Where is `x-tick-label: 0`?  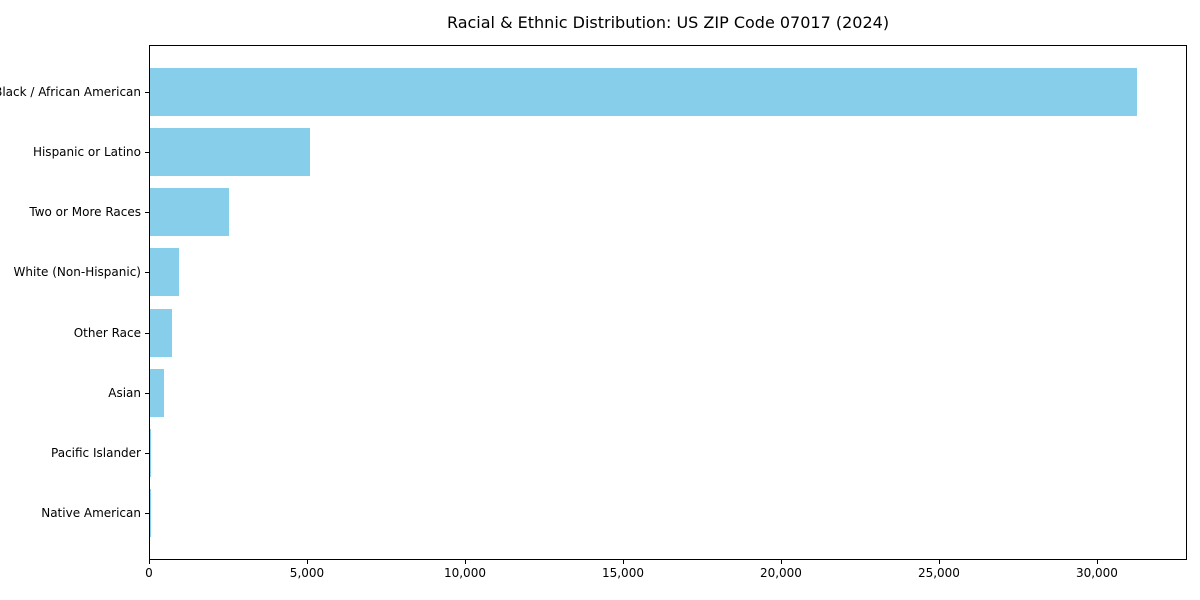
x-tick-label: 0 is located at coordinates (149, 573).